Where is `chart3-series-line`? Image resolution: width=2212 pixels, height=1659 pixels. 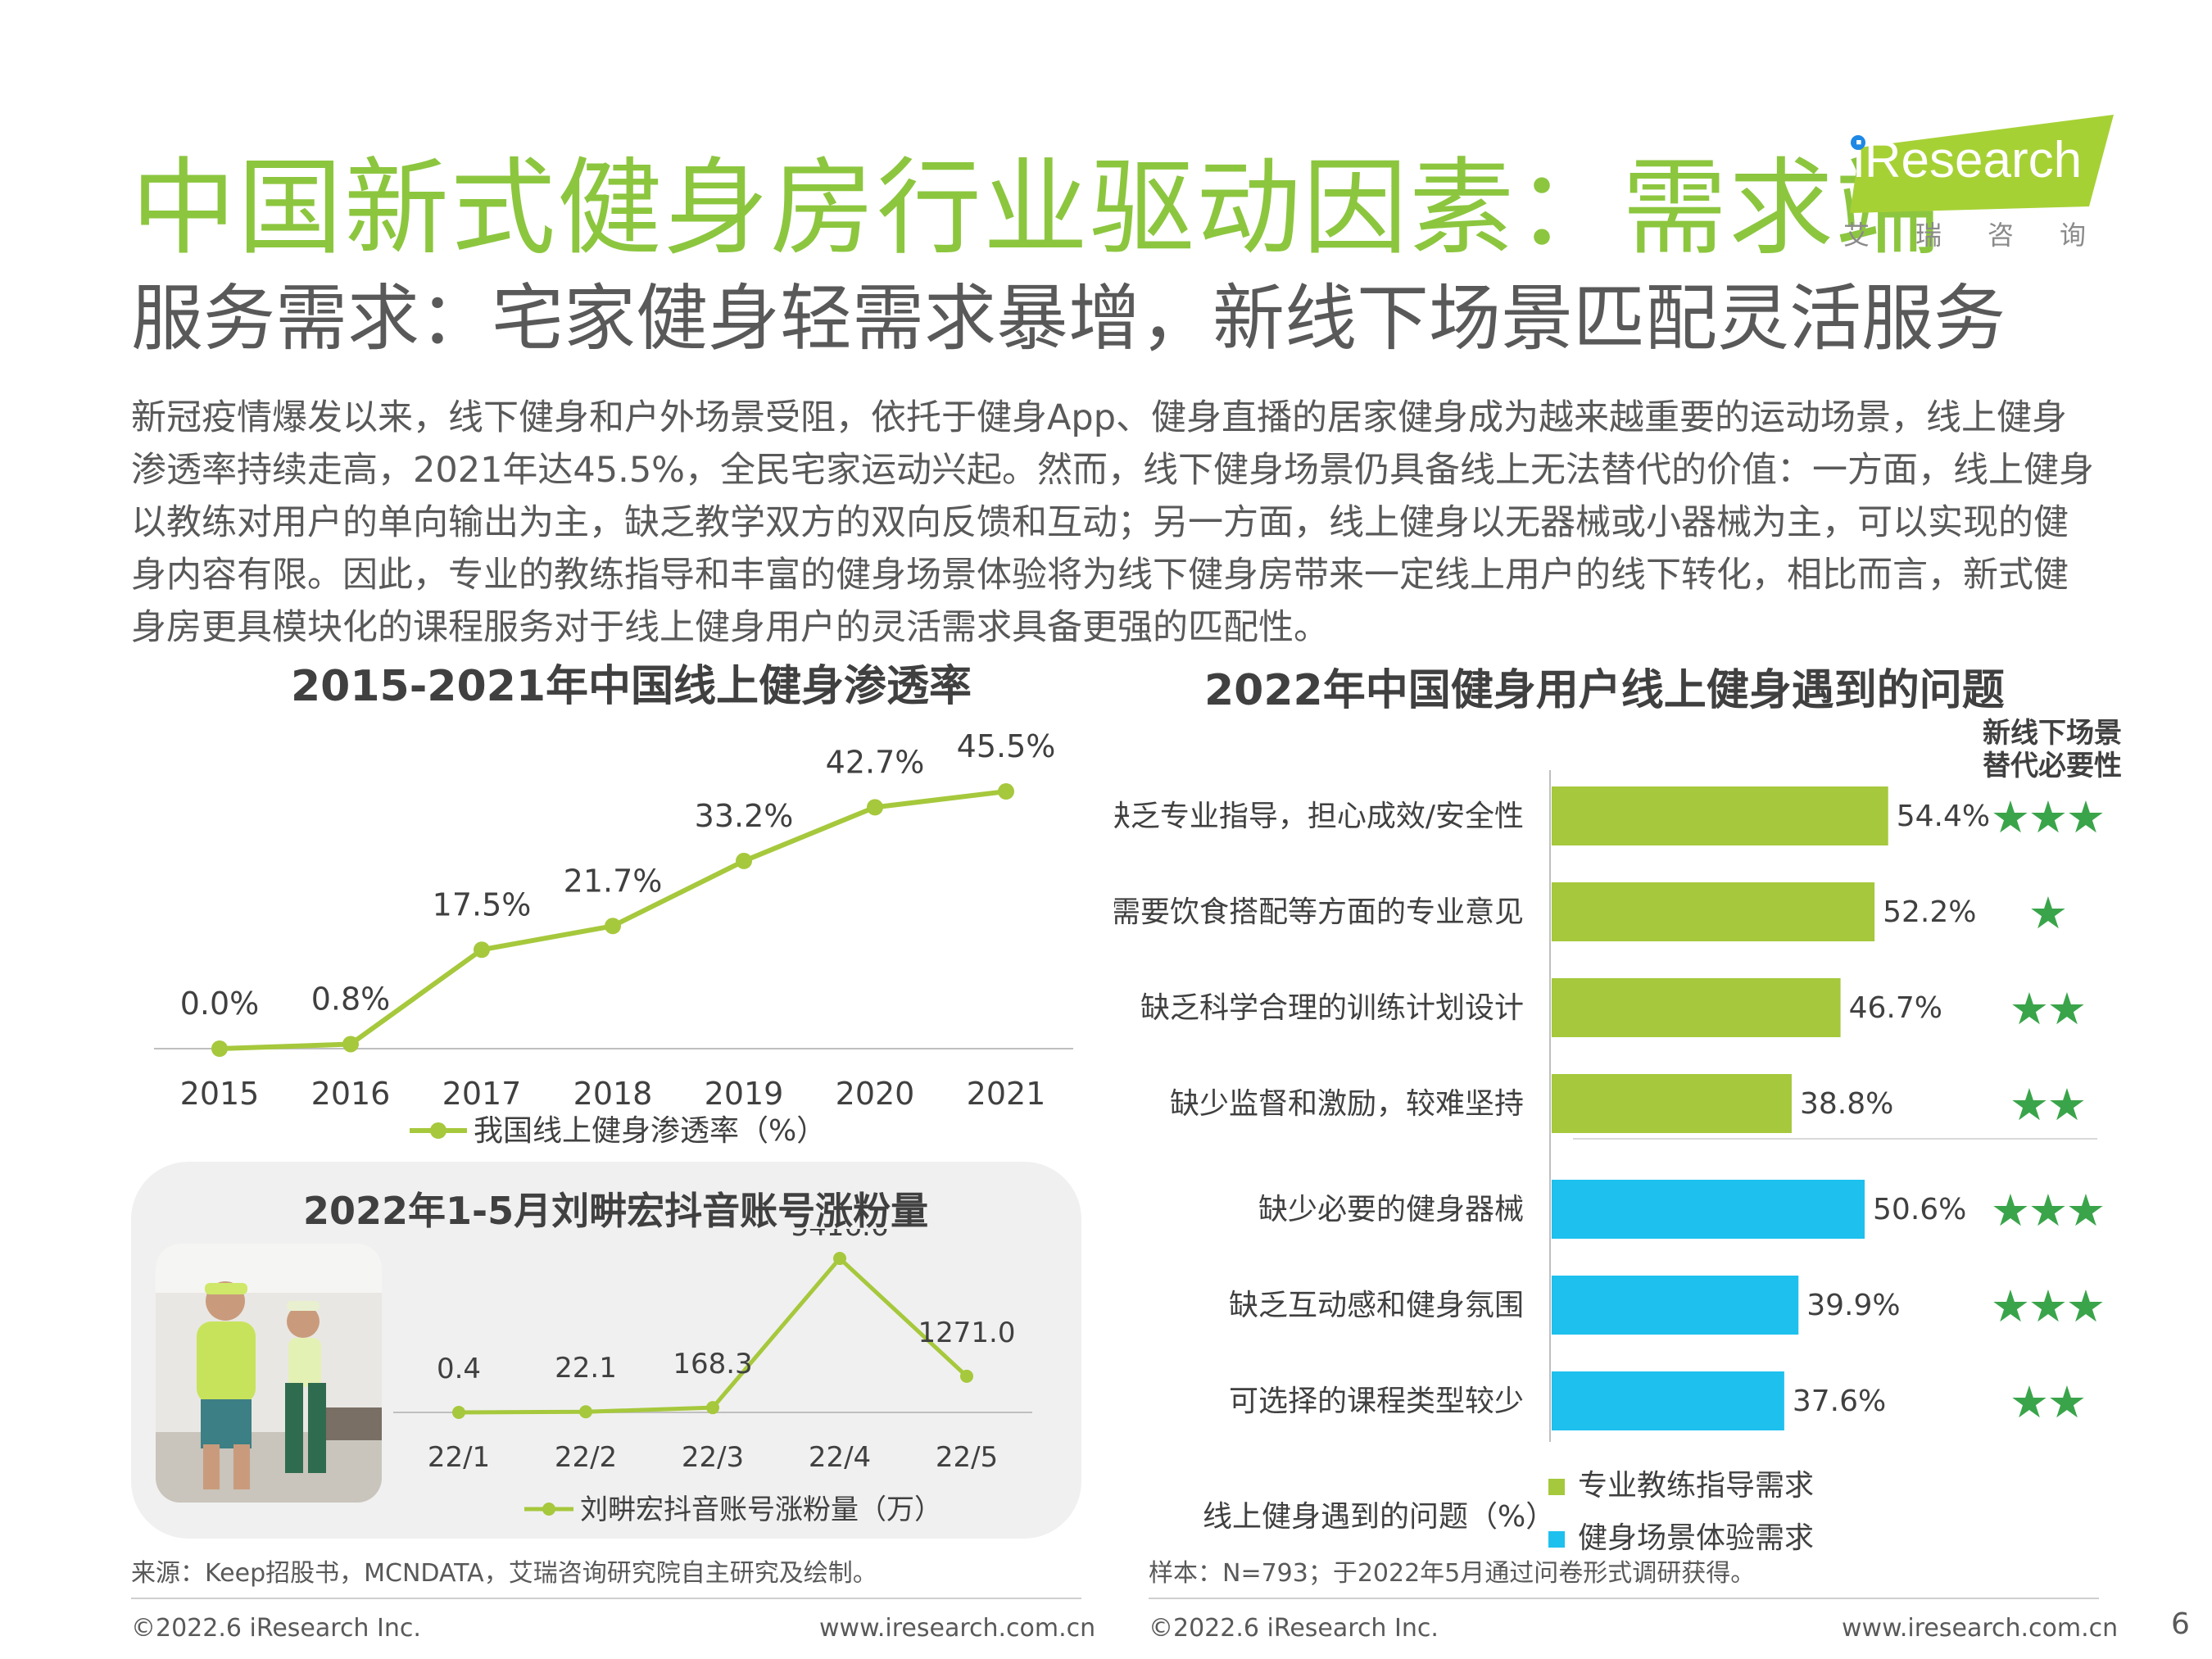 chart3-series-line is located at coordinates (713, 1335).